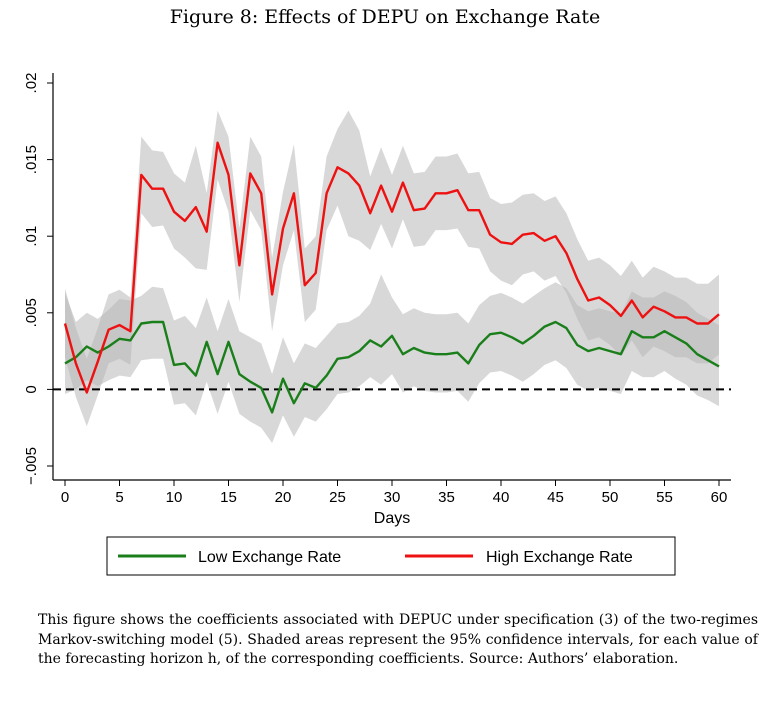 Image resolution: width=770 pixels, height=708 pixels. I want to click on x-tick-label: 20, so click(283, 497).